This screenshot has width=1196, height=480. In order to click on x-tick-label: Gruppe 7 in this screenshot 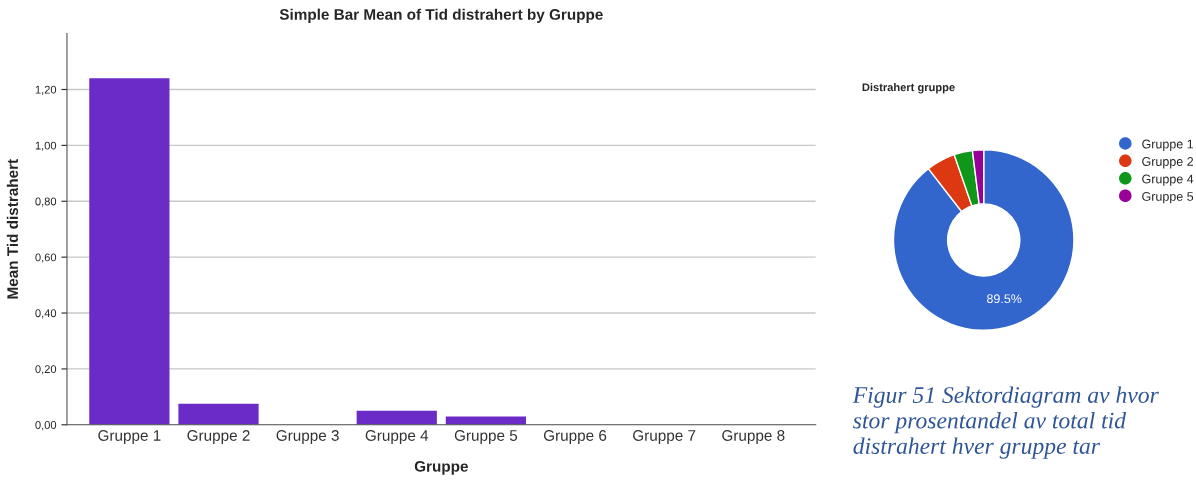, I will do `click(664, 437)`.